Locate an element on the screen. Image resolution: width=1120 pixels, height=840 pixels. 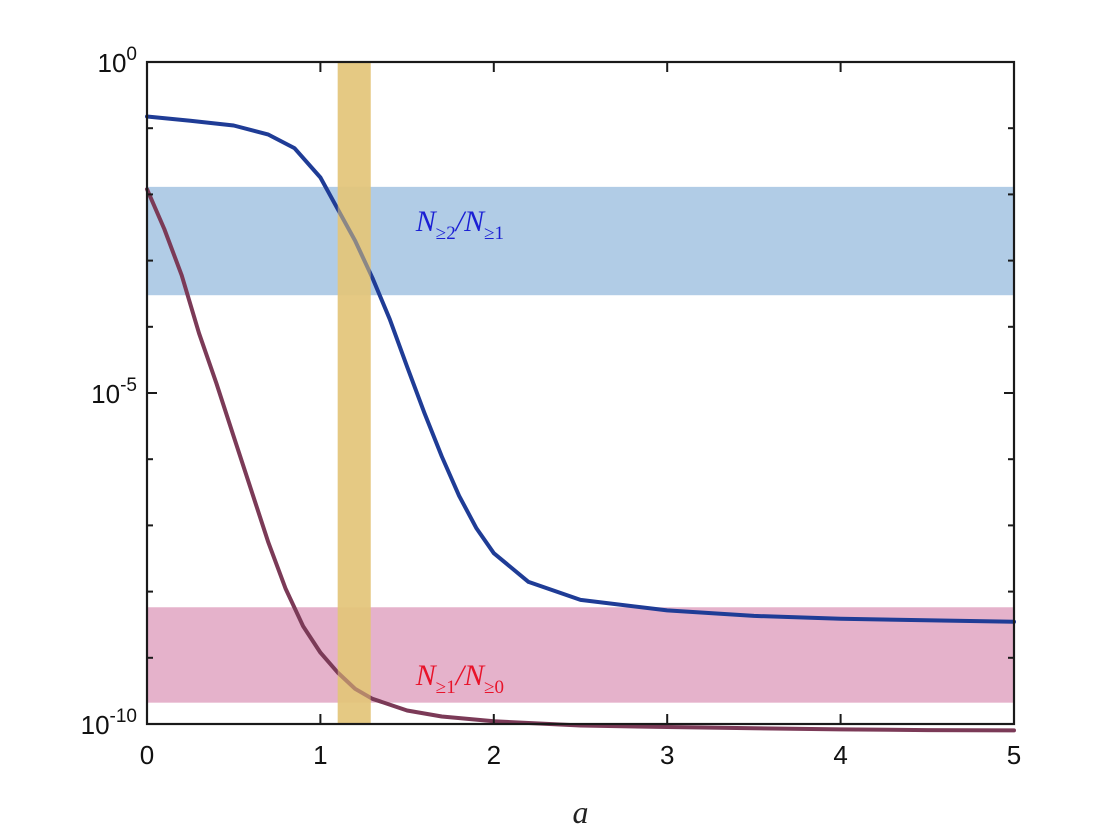
x-axis-label: a is located at coordinates (581, 812).